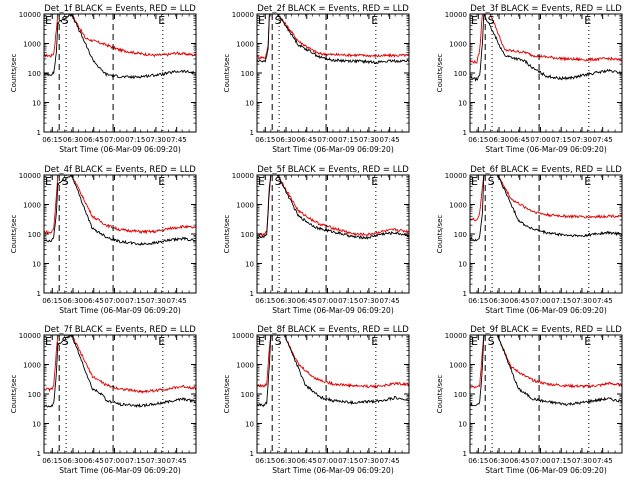 Image resolution: width=640 pixels, height=480 pixels. Describe the element at coordinates (333, 9) in the screenshot. I see `panel-title: Det_2f BLACK = Events, RED = LLD` at that location.